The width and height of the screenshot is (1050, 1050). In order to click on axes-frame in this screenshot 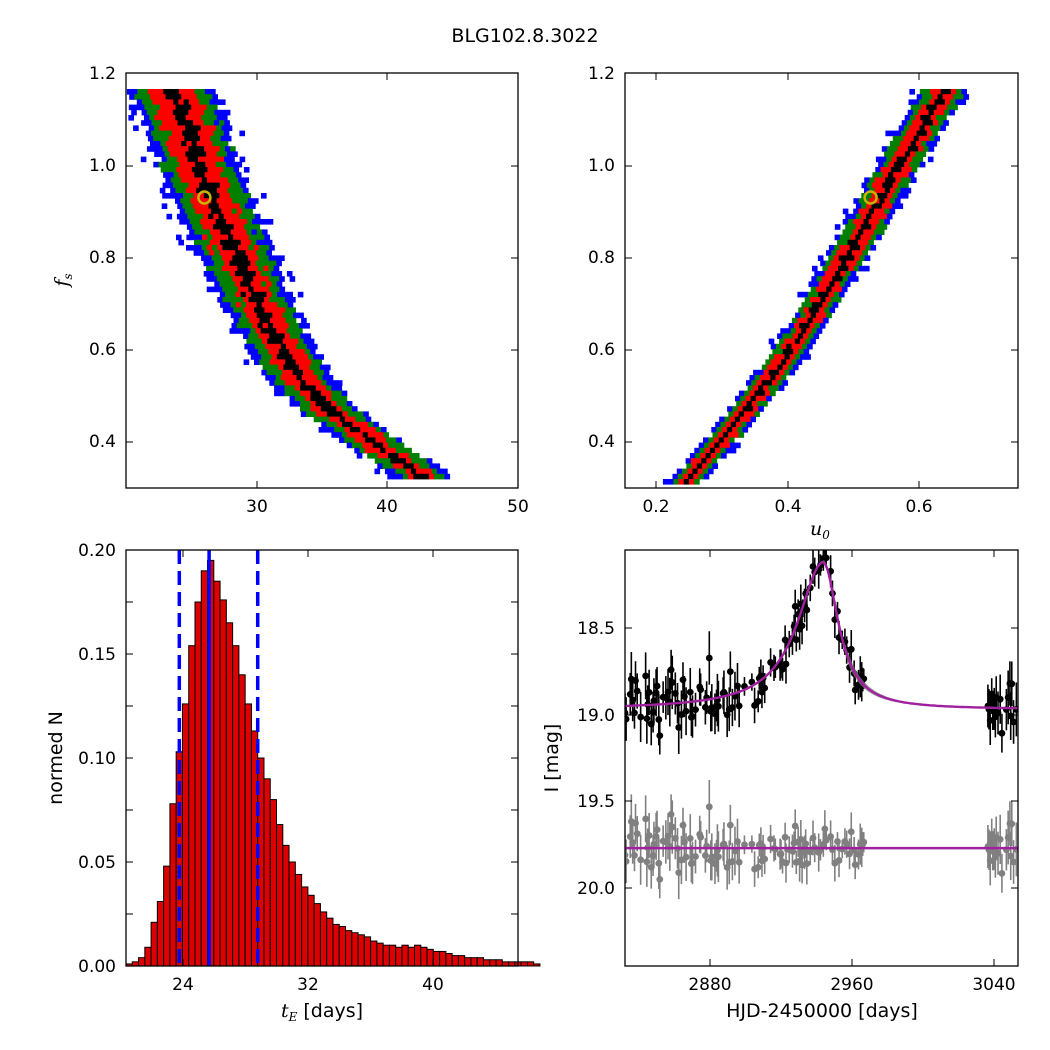, I will do `click(322, 280)`.